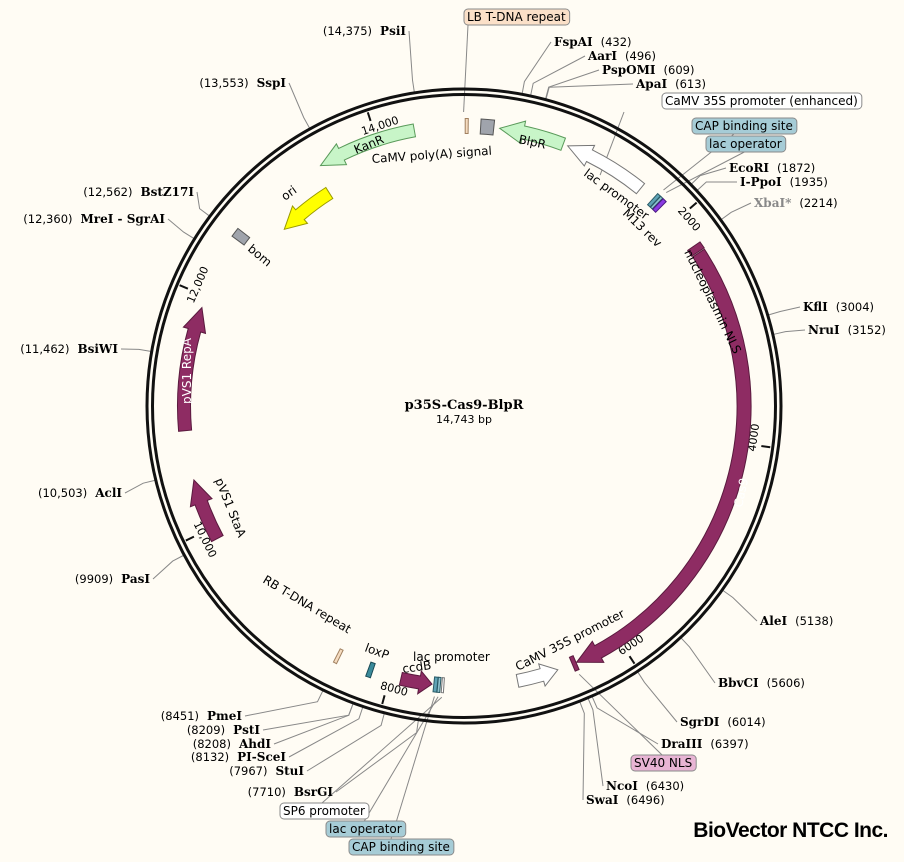 This screenshot has height=862, width=904. I want to click on feature-pvs1-repa, so click(191, 369).